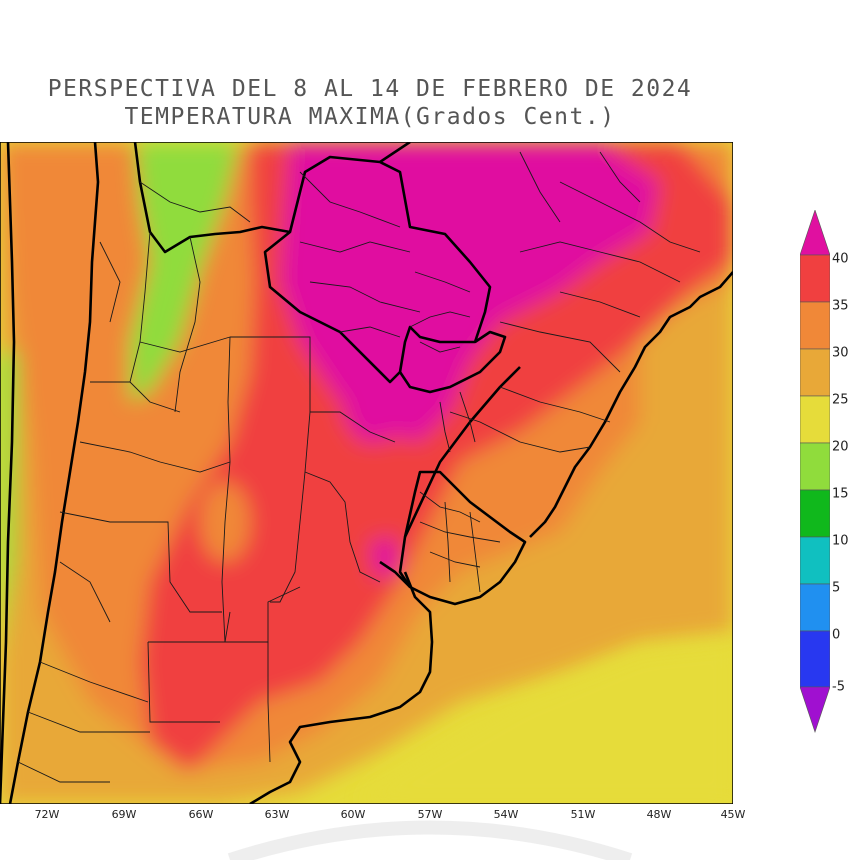 This screenshot has height=860, width=860. What do you see at coordinates (341, 687) in the screenshot?
I see `argentina-coast` at bounding box center [341, 687].